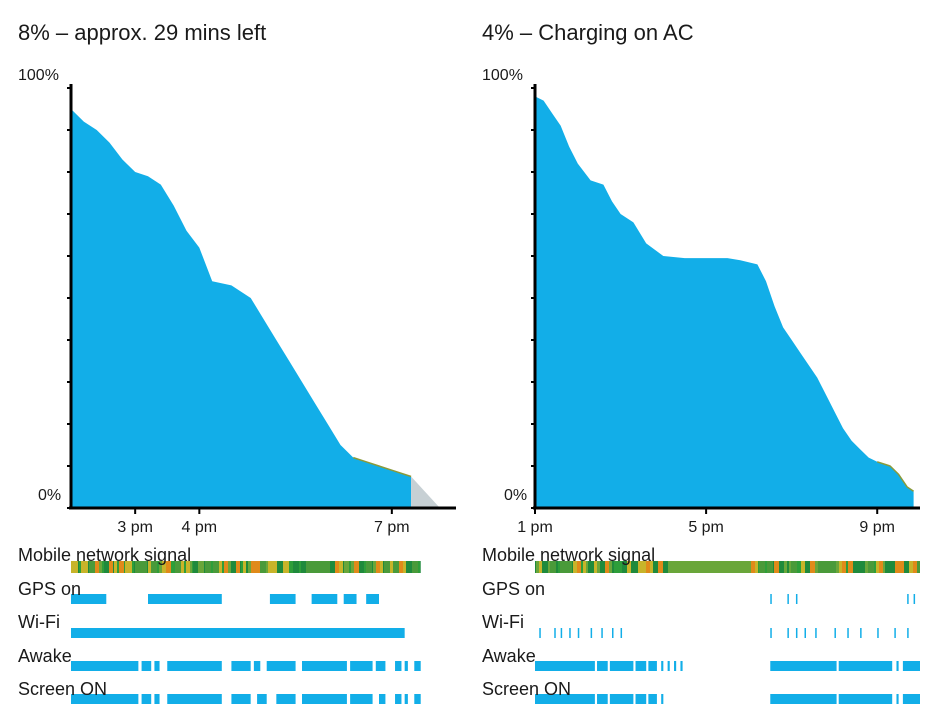 The height and width of the screenshot is (709, 950). What do you see at coordinates (200, 527) in the screenshot?
I see `x-tick-label: 4 pm` at bounding box center [200, 527].